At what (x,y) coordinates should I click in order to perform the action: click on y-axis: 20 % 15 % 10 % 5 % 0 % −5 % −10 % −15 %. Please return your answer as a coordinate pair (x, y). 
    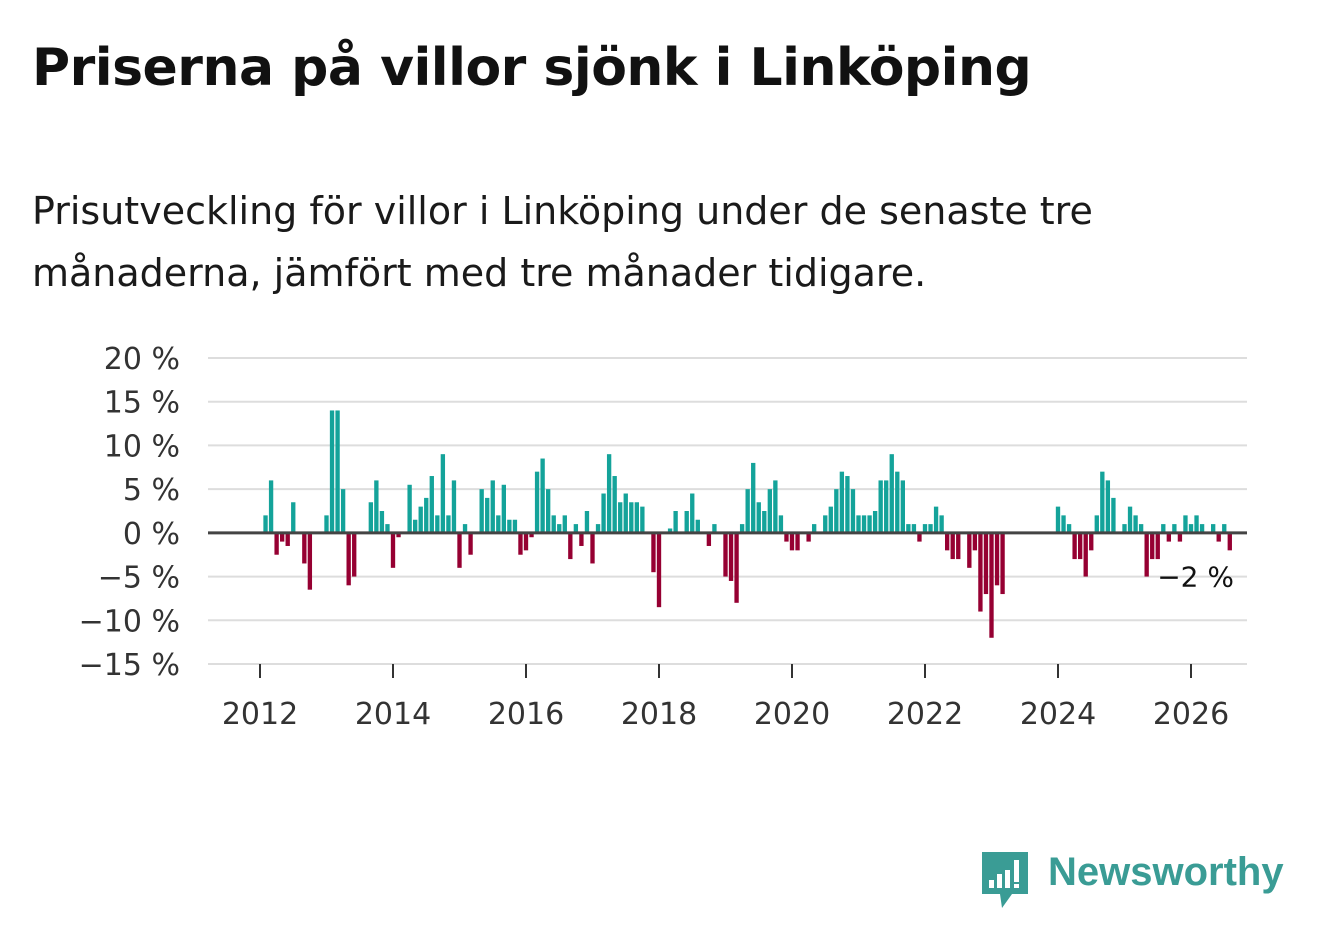
    Looking at the image, I should click on (129, 512).